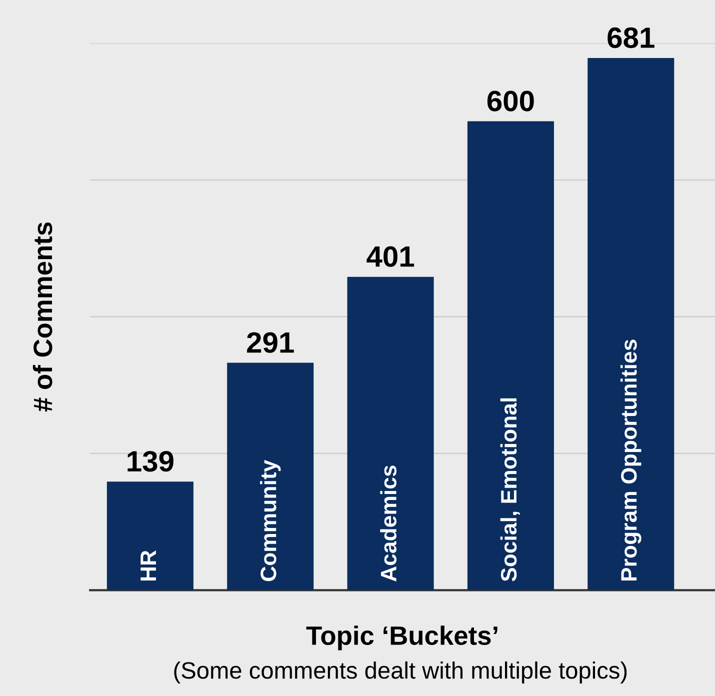 The width and height of the screenshot is (715, 696). Describe the element at coordinates (402, 638) in the screenshot. I see `x-axis-title: Topic ‘Buckets’` at that location.